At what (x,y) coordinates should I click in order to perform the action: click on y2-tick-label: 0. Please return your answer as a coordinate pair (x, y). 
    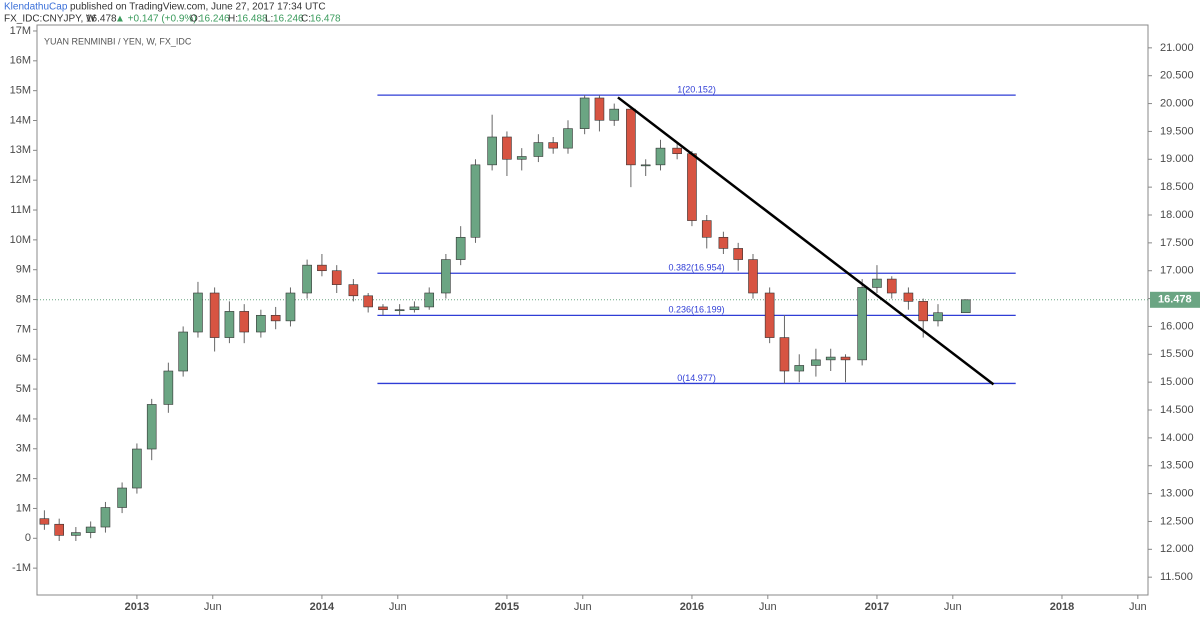
    Looking at the image, I should click on (28, 538).